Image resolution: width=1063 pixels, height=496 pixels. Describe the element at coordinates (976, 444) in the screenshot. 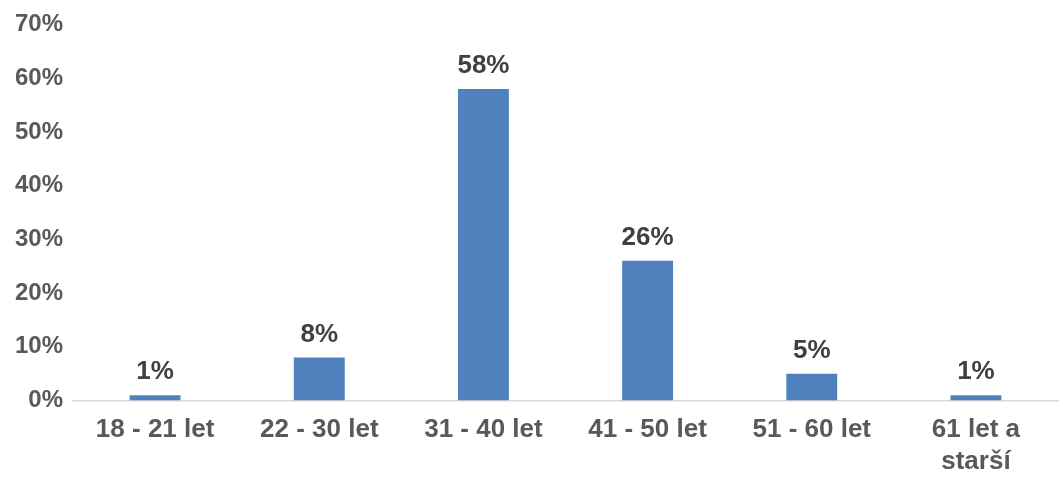

I see `x-tick-label: 61 let a starší` at that location.